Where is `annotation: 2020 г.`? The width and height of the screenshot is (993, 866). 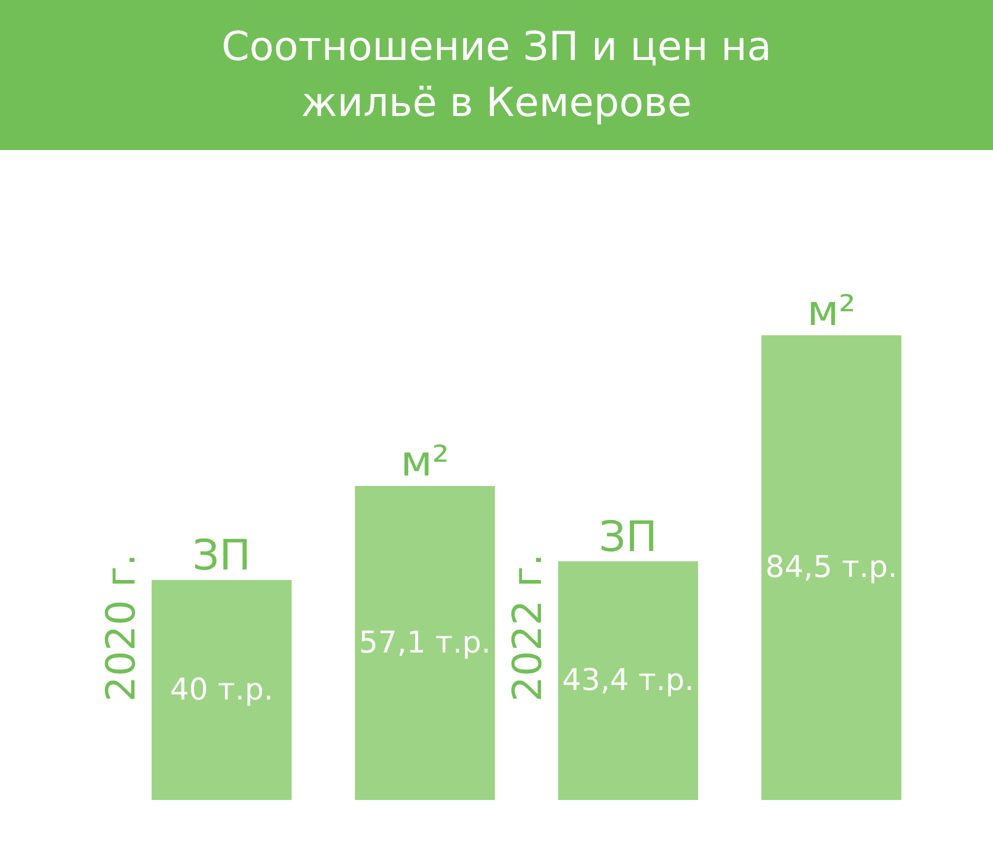 annotation: 2020 г. is located at coordinates (121, 628).